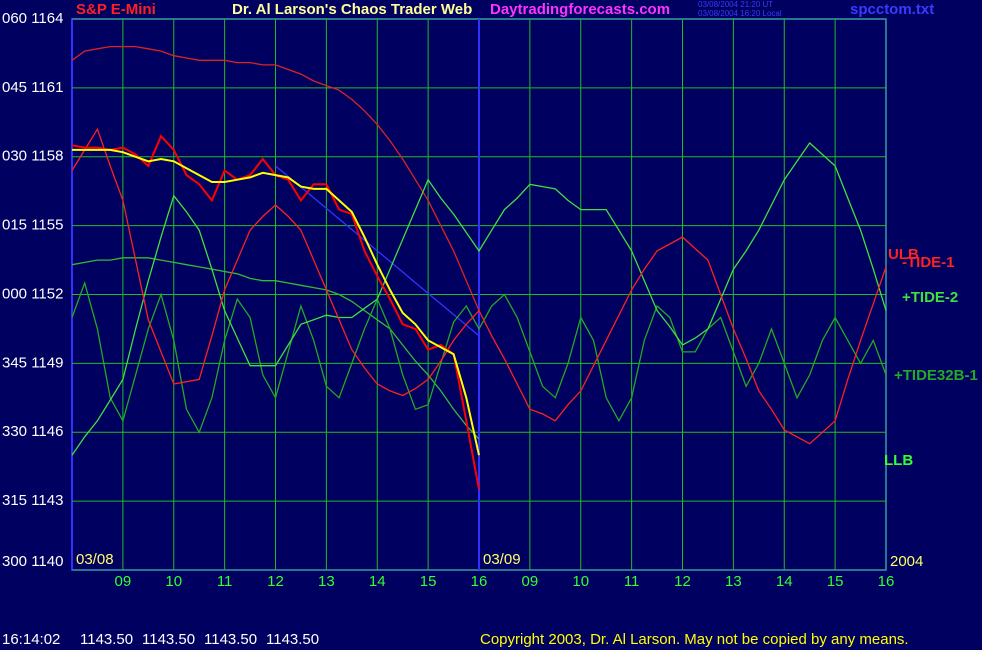 This screenshot has height=650, width=982. What do you see at coordinates (735, 4) in the screenshot?
I see `timestamp: 03/08/2004 21:20 UT` at bounding box center [735, 4].